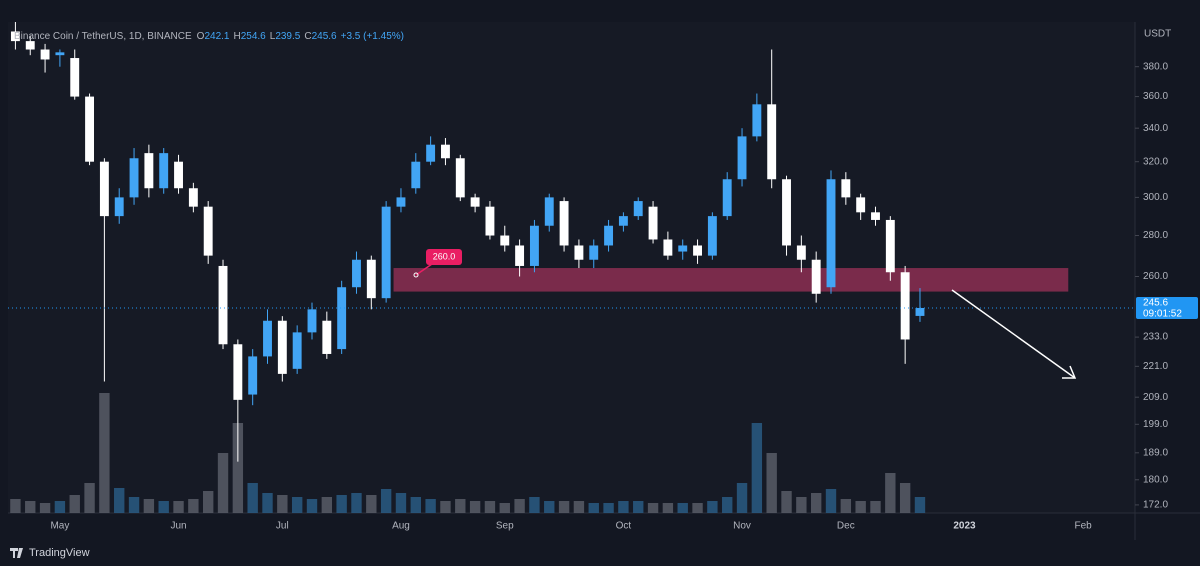 The height and width of the screenshot is (566, 1200). What do you see at coordinates (1155, 366) in the screenshot?
I see `y-tick-label: 221.0` at bounding box center [1155, 366].